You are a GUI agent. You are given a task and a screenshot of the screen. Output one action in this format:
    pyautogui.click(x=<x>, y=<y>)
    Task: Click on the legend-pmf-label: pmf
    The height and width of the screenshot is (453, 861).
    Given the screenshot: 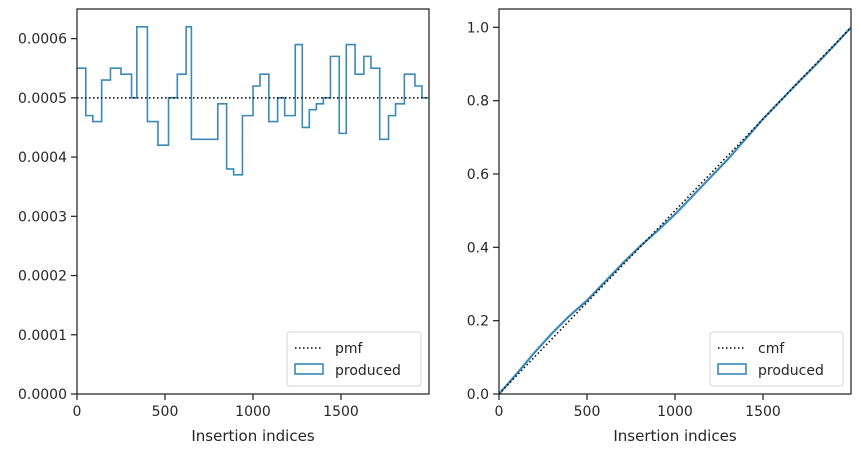 What is the action you would take?
    pyautogui.click(x=349, y=349)
    